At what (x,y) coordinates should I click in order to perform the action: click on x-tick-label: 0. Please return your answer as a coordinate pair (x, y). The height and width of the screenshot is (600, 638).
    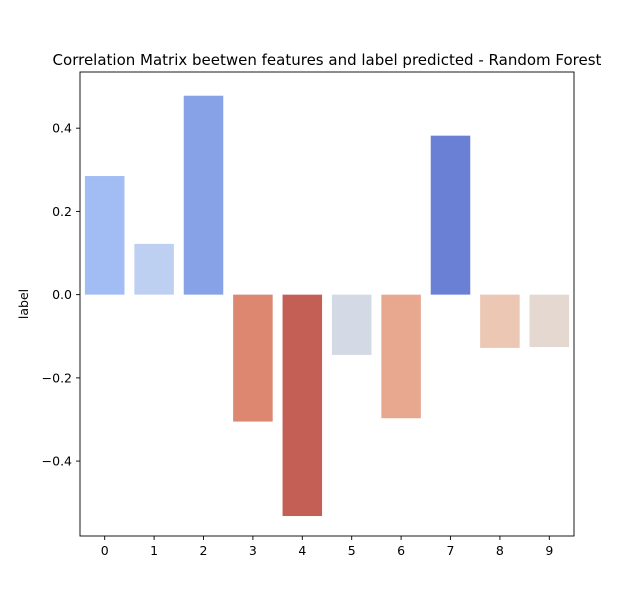
    Looking at the image, I should click on (105, 550).